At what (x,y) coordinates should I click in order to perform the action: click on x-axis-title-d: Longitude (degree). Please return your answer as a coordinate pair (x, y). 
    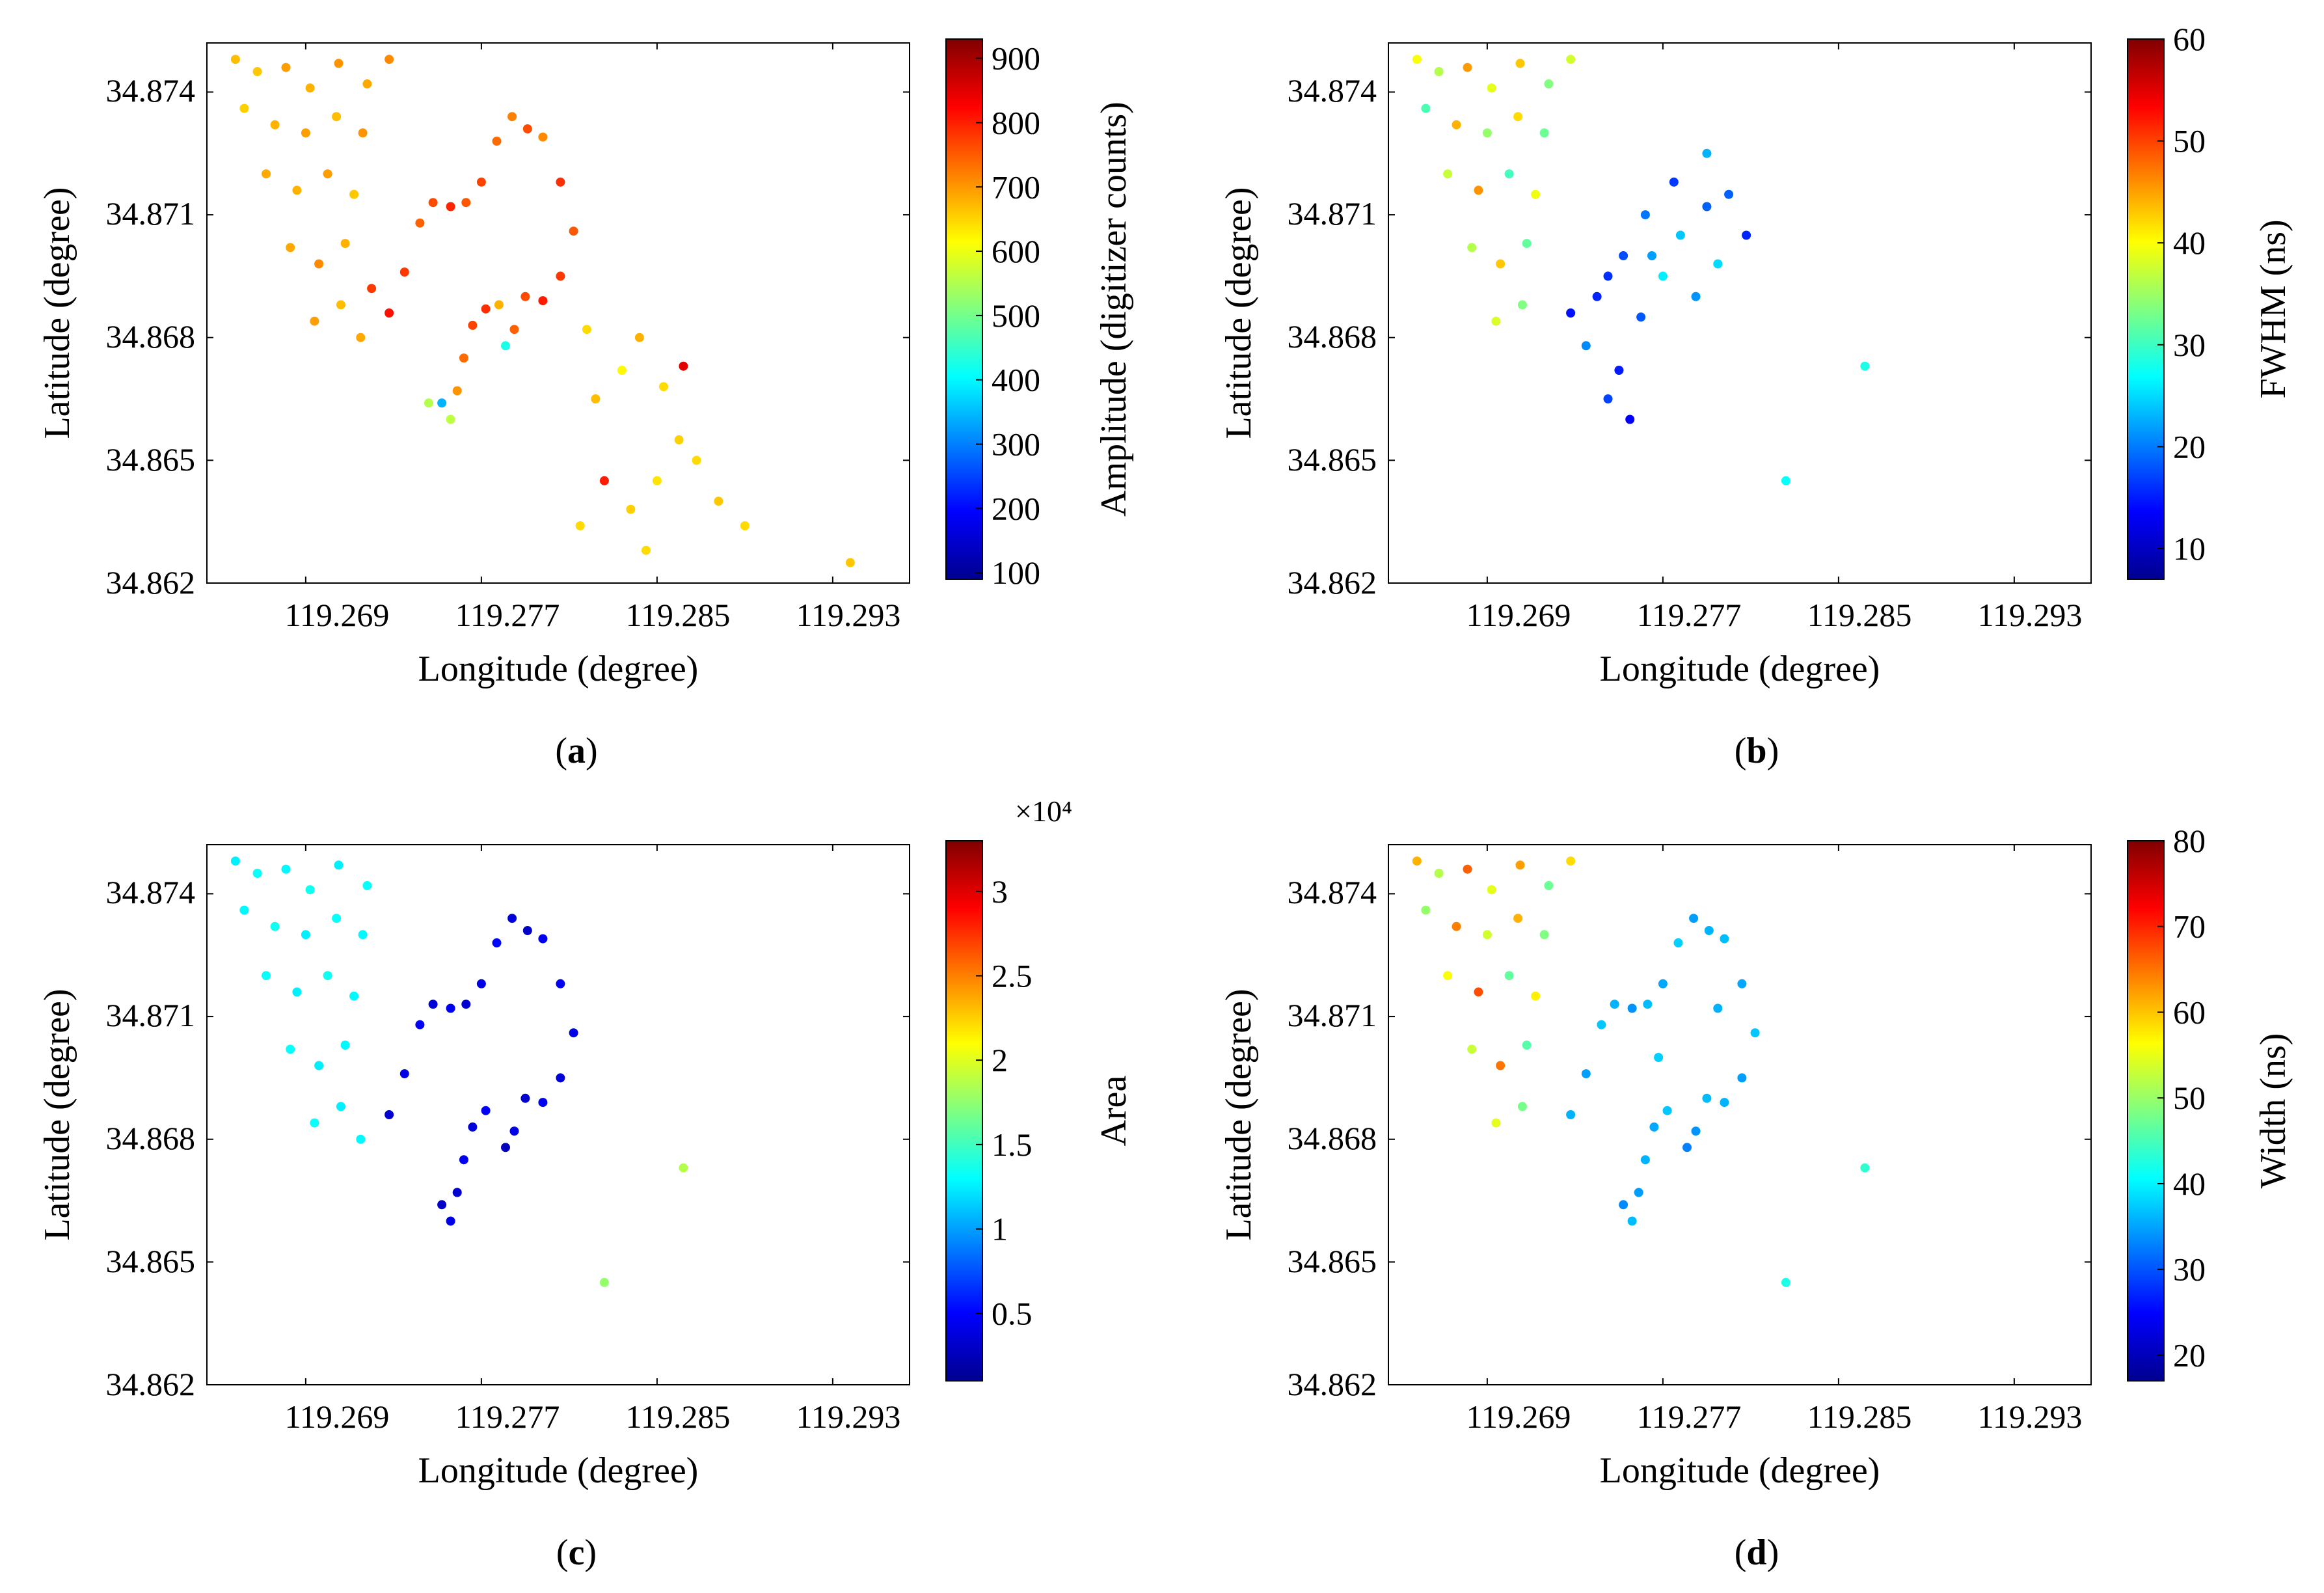
    Looking at the image, I should click on (1740, 1470).